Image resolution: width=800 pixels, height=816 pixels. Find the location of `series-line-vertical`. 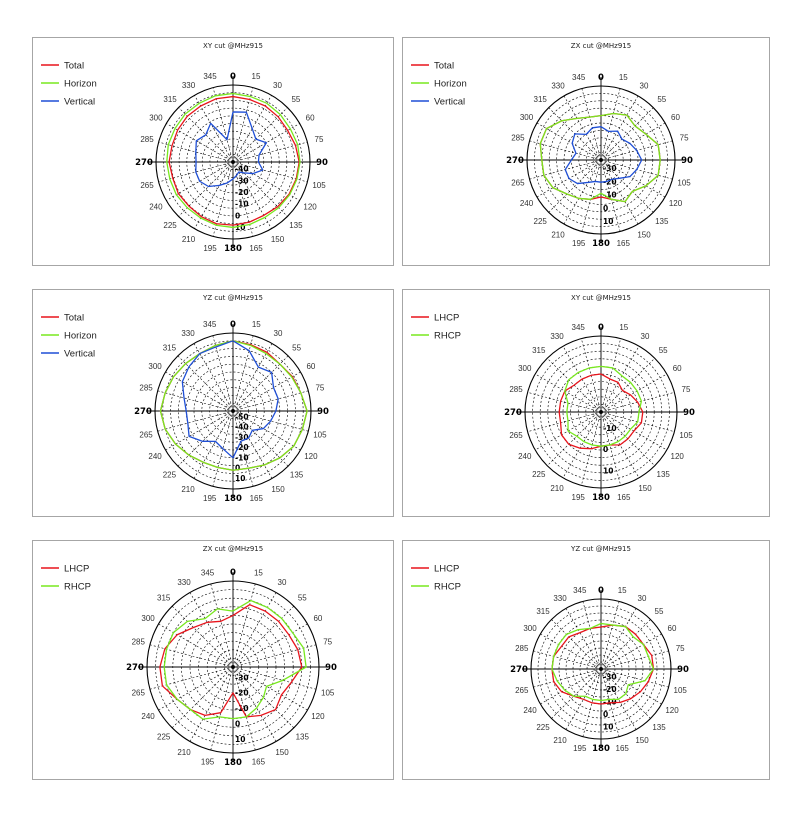

series-line-vertical is located at coordinates (603, 155).